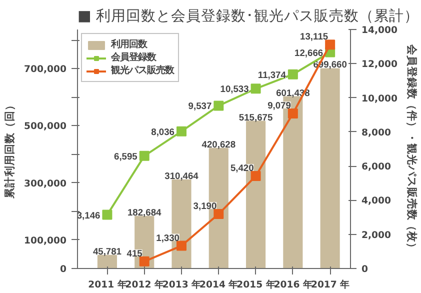  I want to click on x-tick-label: 2017 年, so click(330, 285).